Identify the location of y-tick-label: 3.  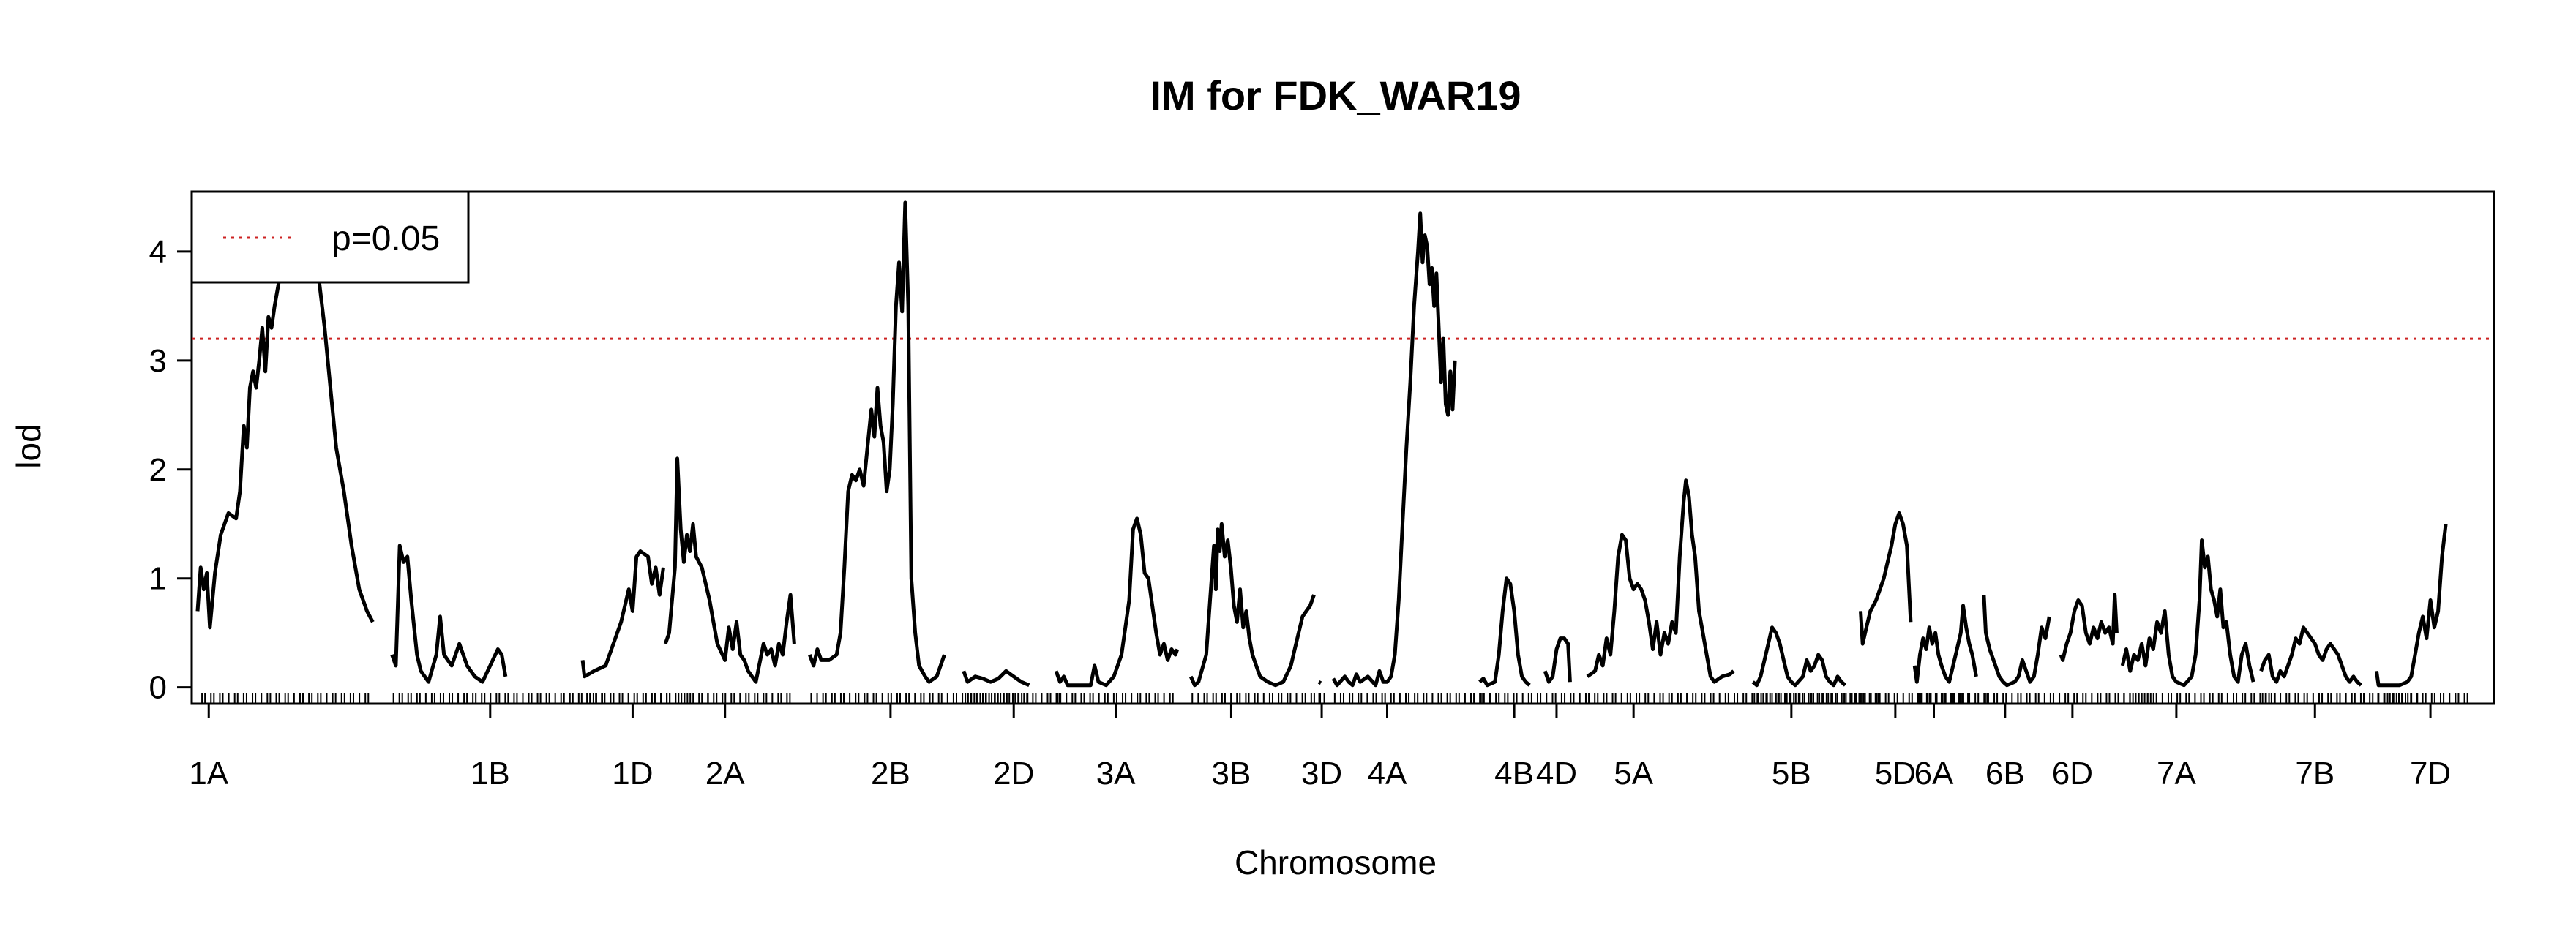
(158, 361).